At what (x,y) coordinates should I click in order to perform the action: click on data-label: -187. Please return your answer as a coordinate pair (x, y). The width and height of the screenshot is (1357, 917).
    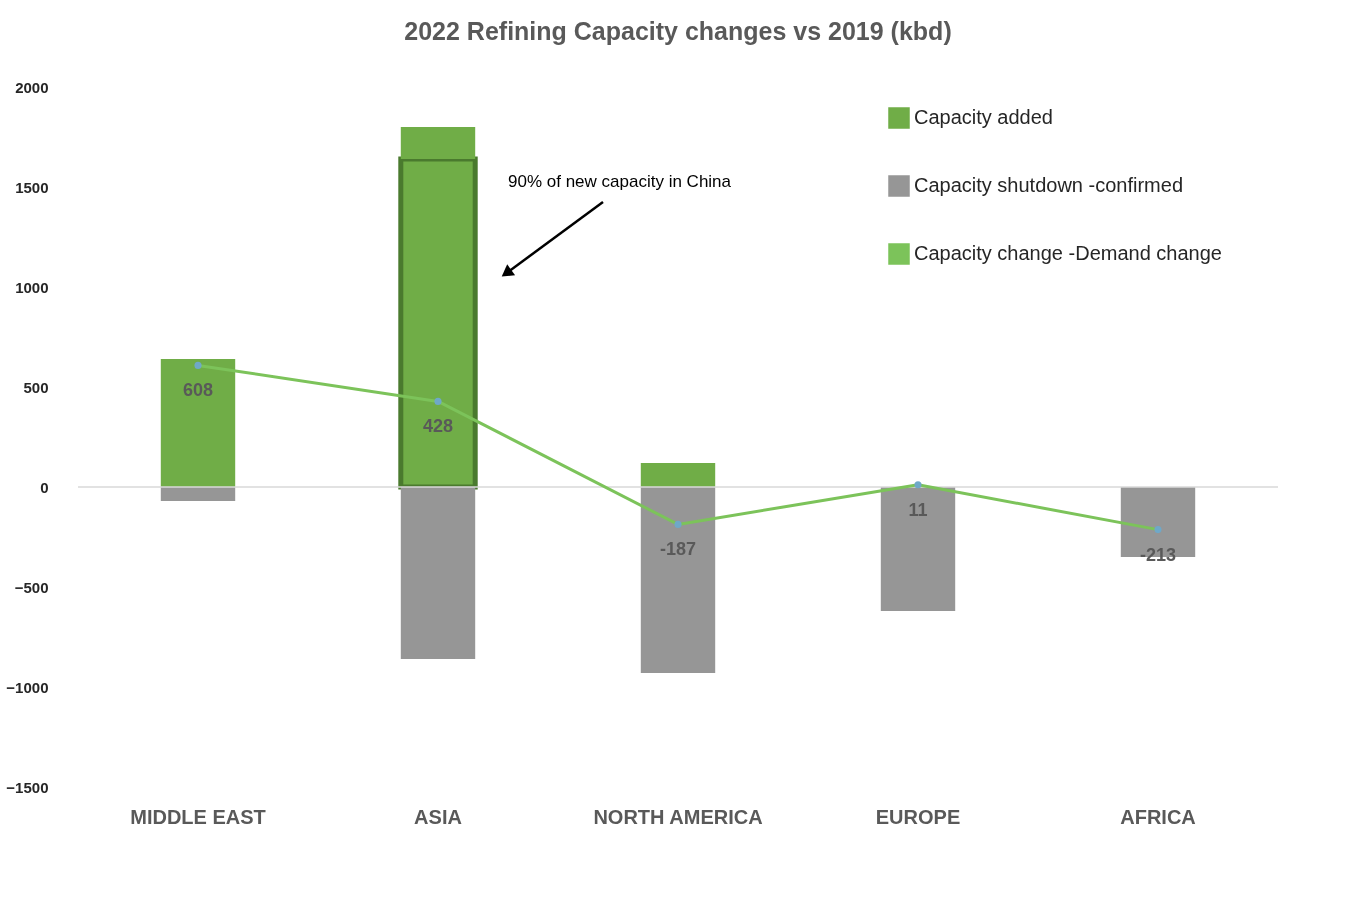
    Looking at the image, I should click on (678, 549).